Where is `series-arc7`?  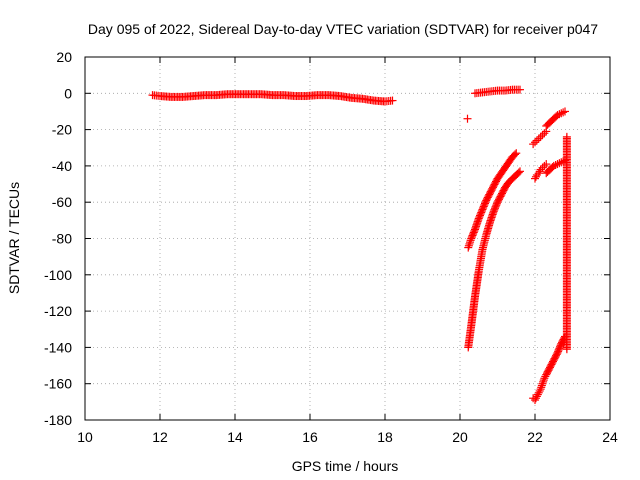 series-arc7 is located at coordinates (555, 118).